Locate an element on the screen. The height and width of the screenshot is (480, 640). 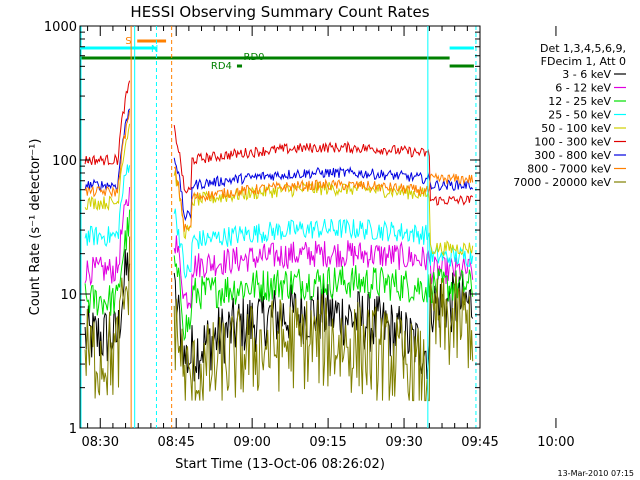
chart-title: HESSI Observing Summary Count Rates is located at coordinates (279, 12).